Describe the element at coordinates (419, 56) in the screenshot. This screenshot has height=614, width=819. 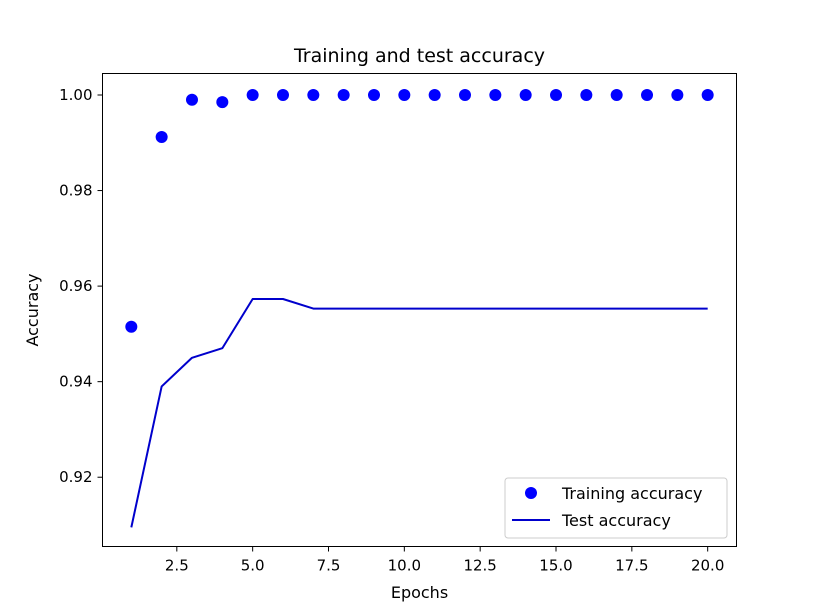
I see `chart-title: Training and test accuracy` at that location.